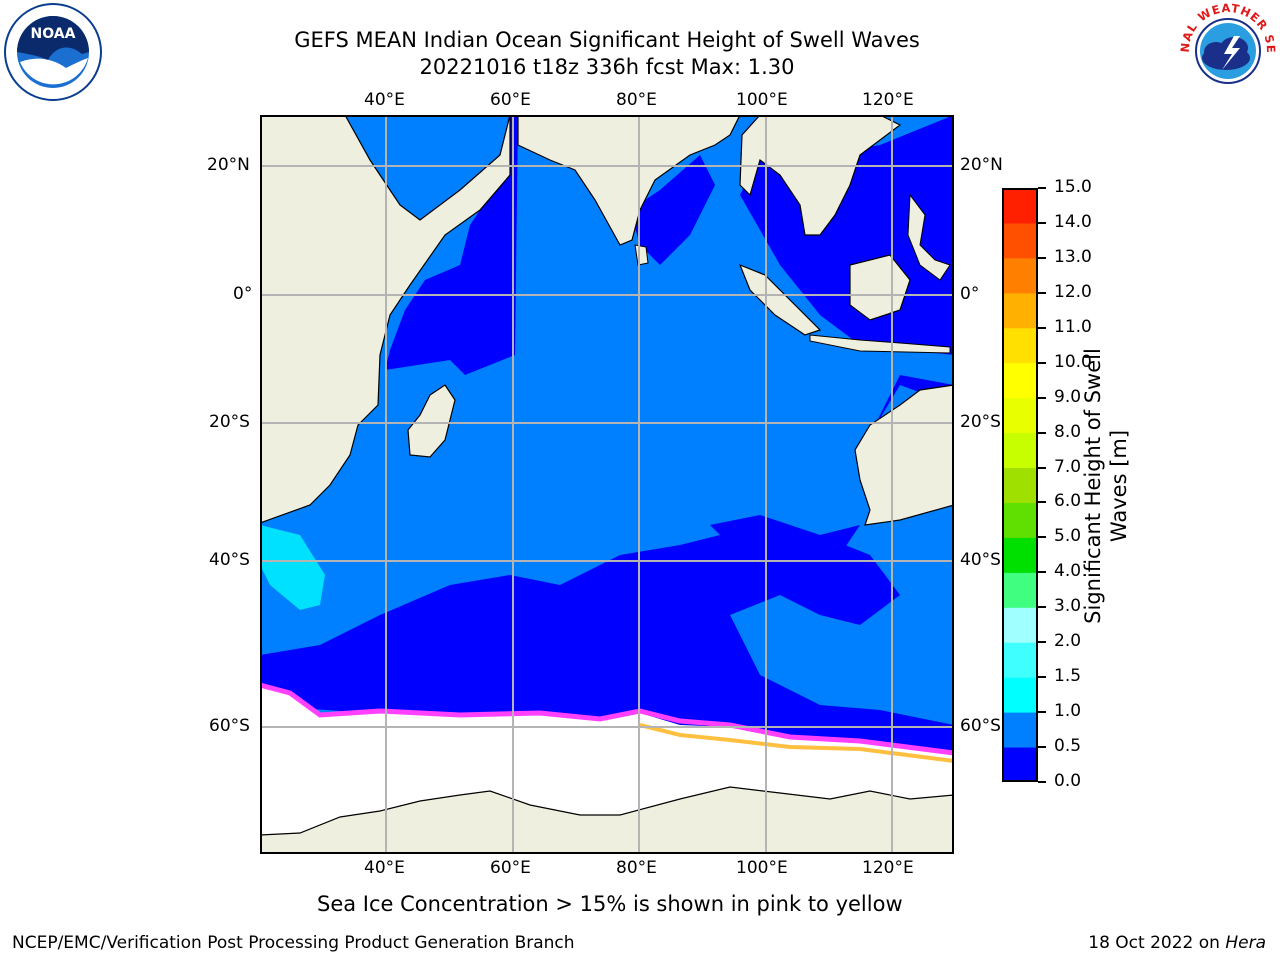  I want to click on sea-ice-edge-yellow, so click(796, 743).